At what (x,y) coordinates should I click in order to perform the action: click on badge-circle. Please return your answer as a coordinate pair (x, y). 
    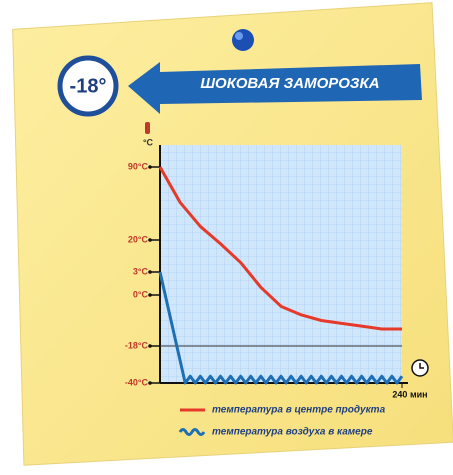
    Looking at the image, I should click on (88, 86).